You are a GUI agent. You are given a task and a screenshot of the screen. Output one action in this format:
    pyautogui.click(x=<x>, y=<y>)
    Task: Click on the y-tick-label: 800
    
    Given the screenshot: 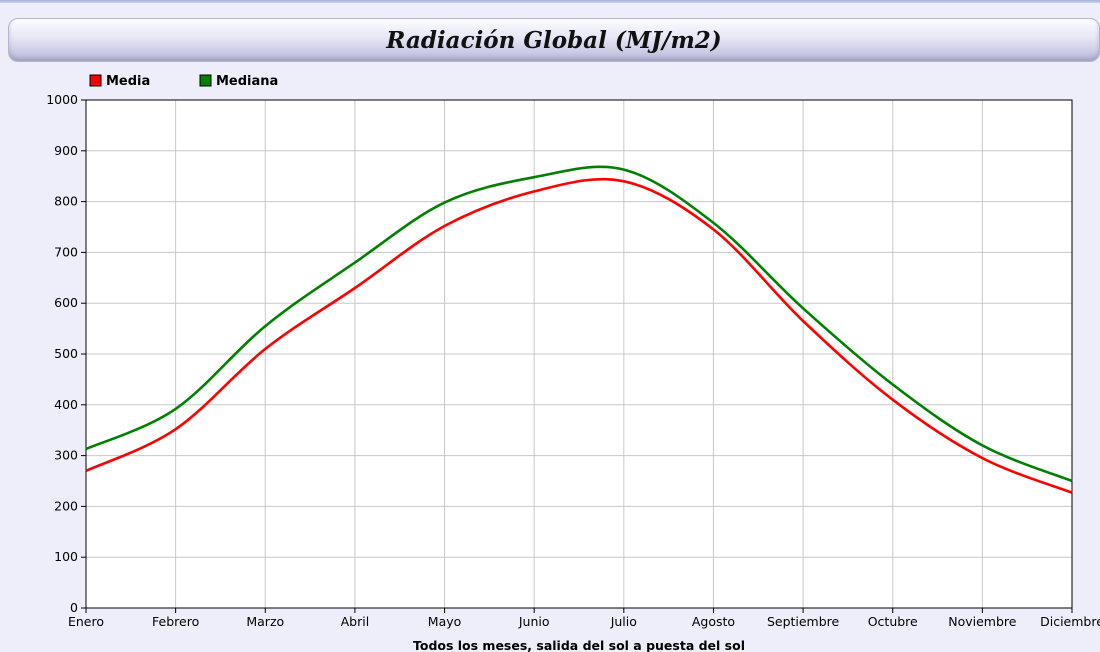 What is the action you would take?
    pyautogui.click(x=66, y=201)
    